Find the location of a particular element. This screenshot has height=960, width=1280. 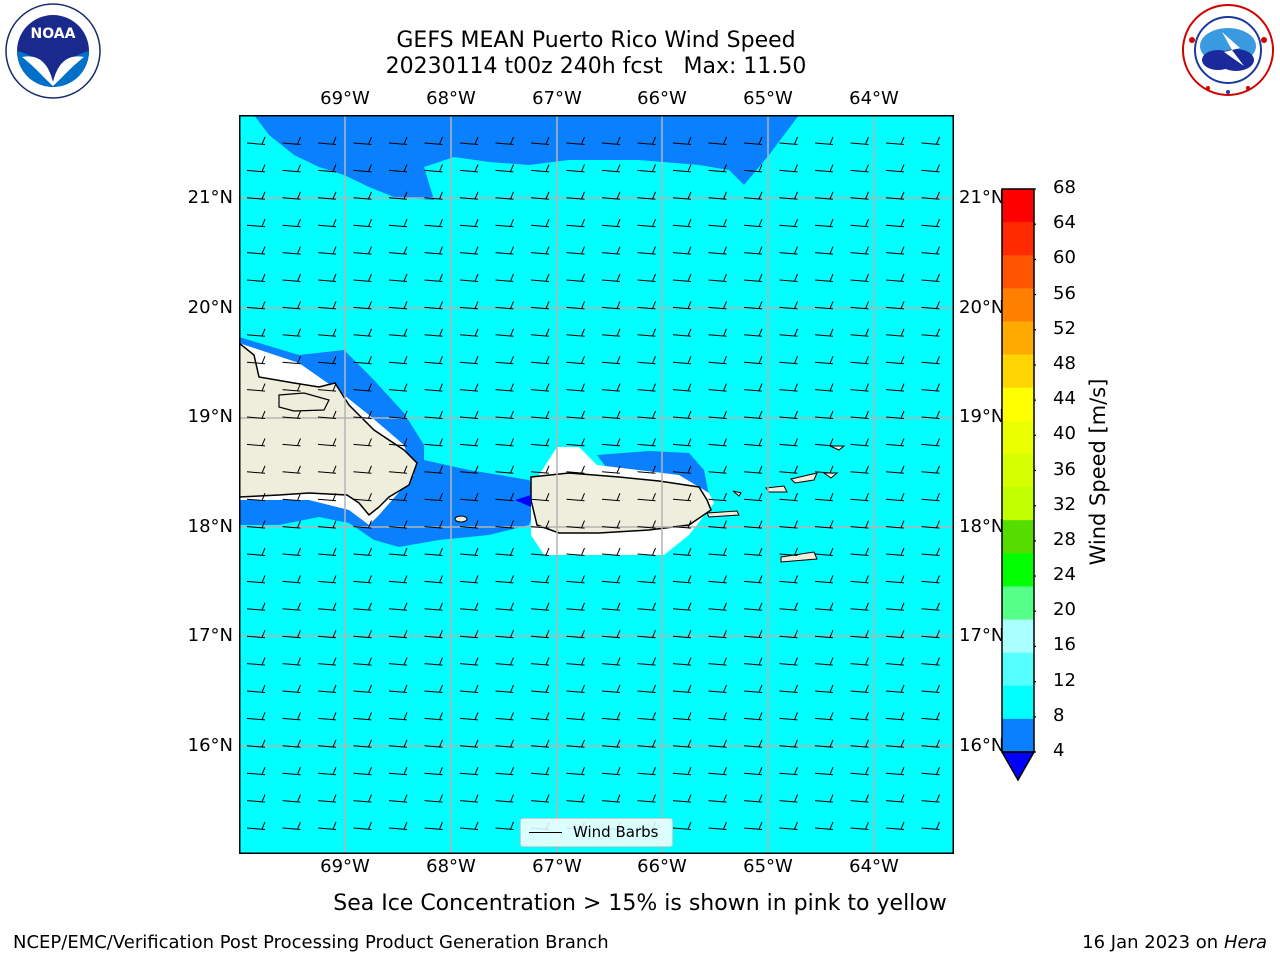

footer-date: 16 Jan 2023 on Hera is located at coordinates (1174, 943).